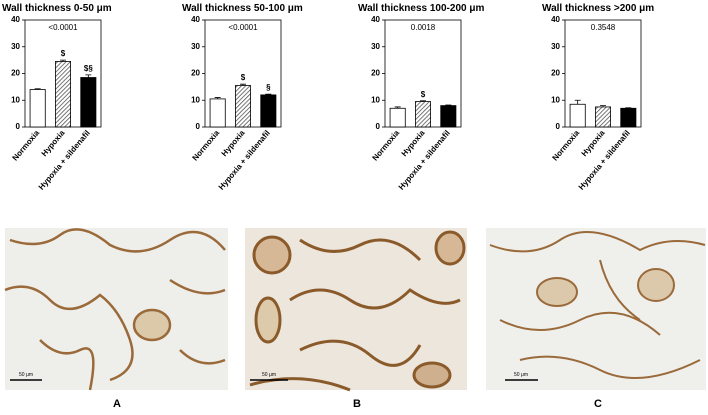 Image resolution: width=708 pixels, height=415 pixels. Describe the element at coordinates (57, 8) in the screenshot. I see `chart-title: Wall thickness 0-50 μm` at that location.